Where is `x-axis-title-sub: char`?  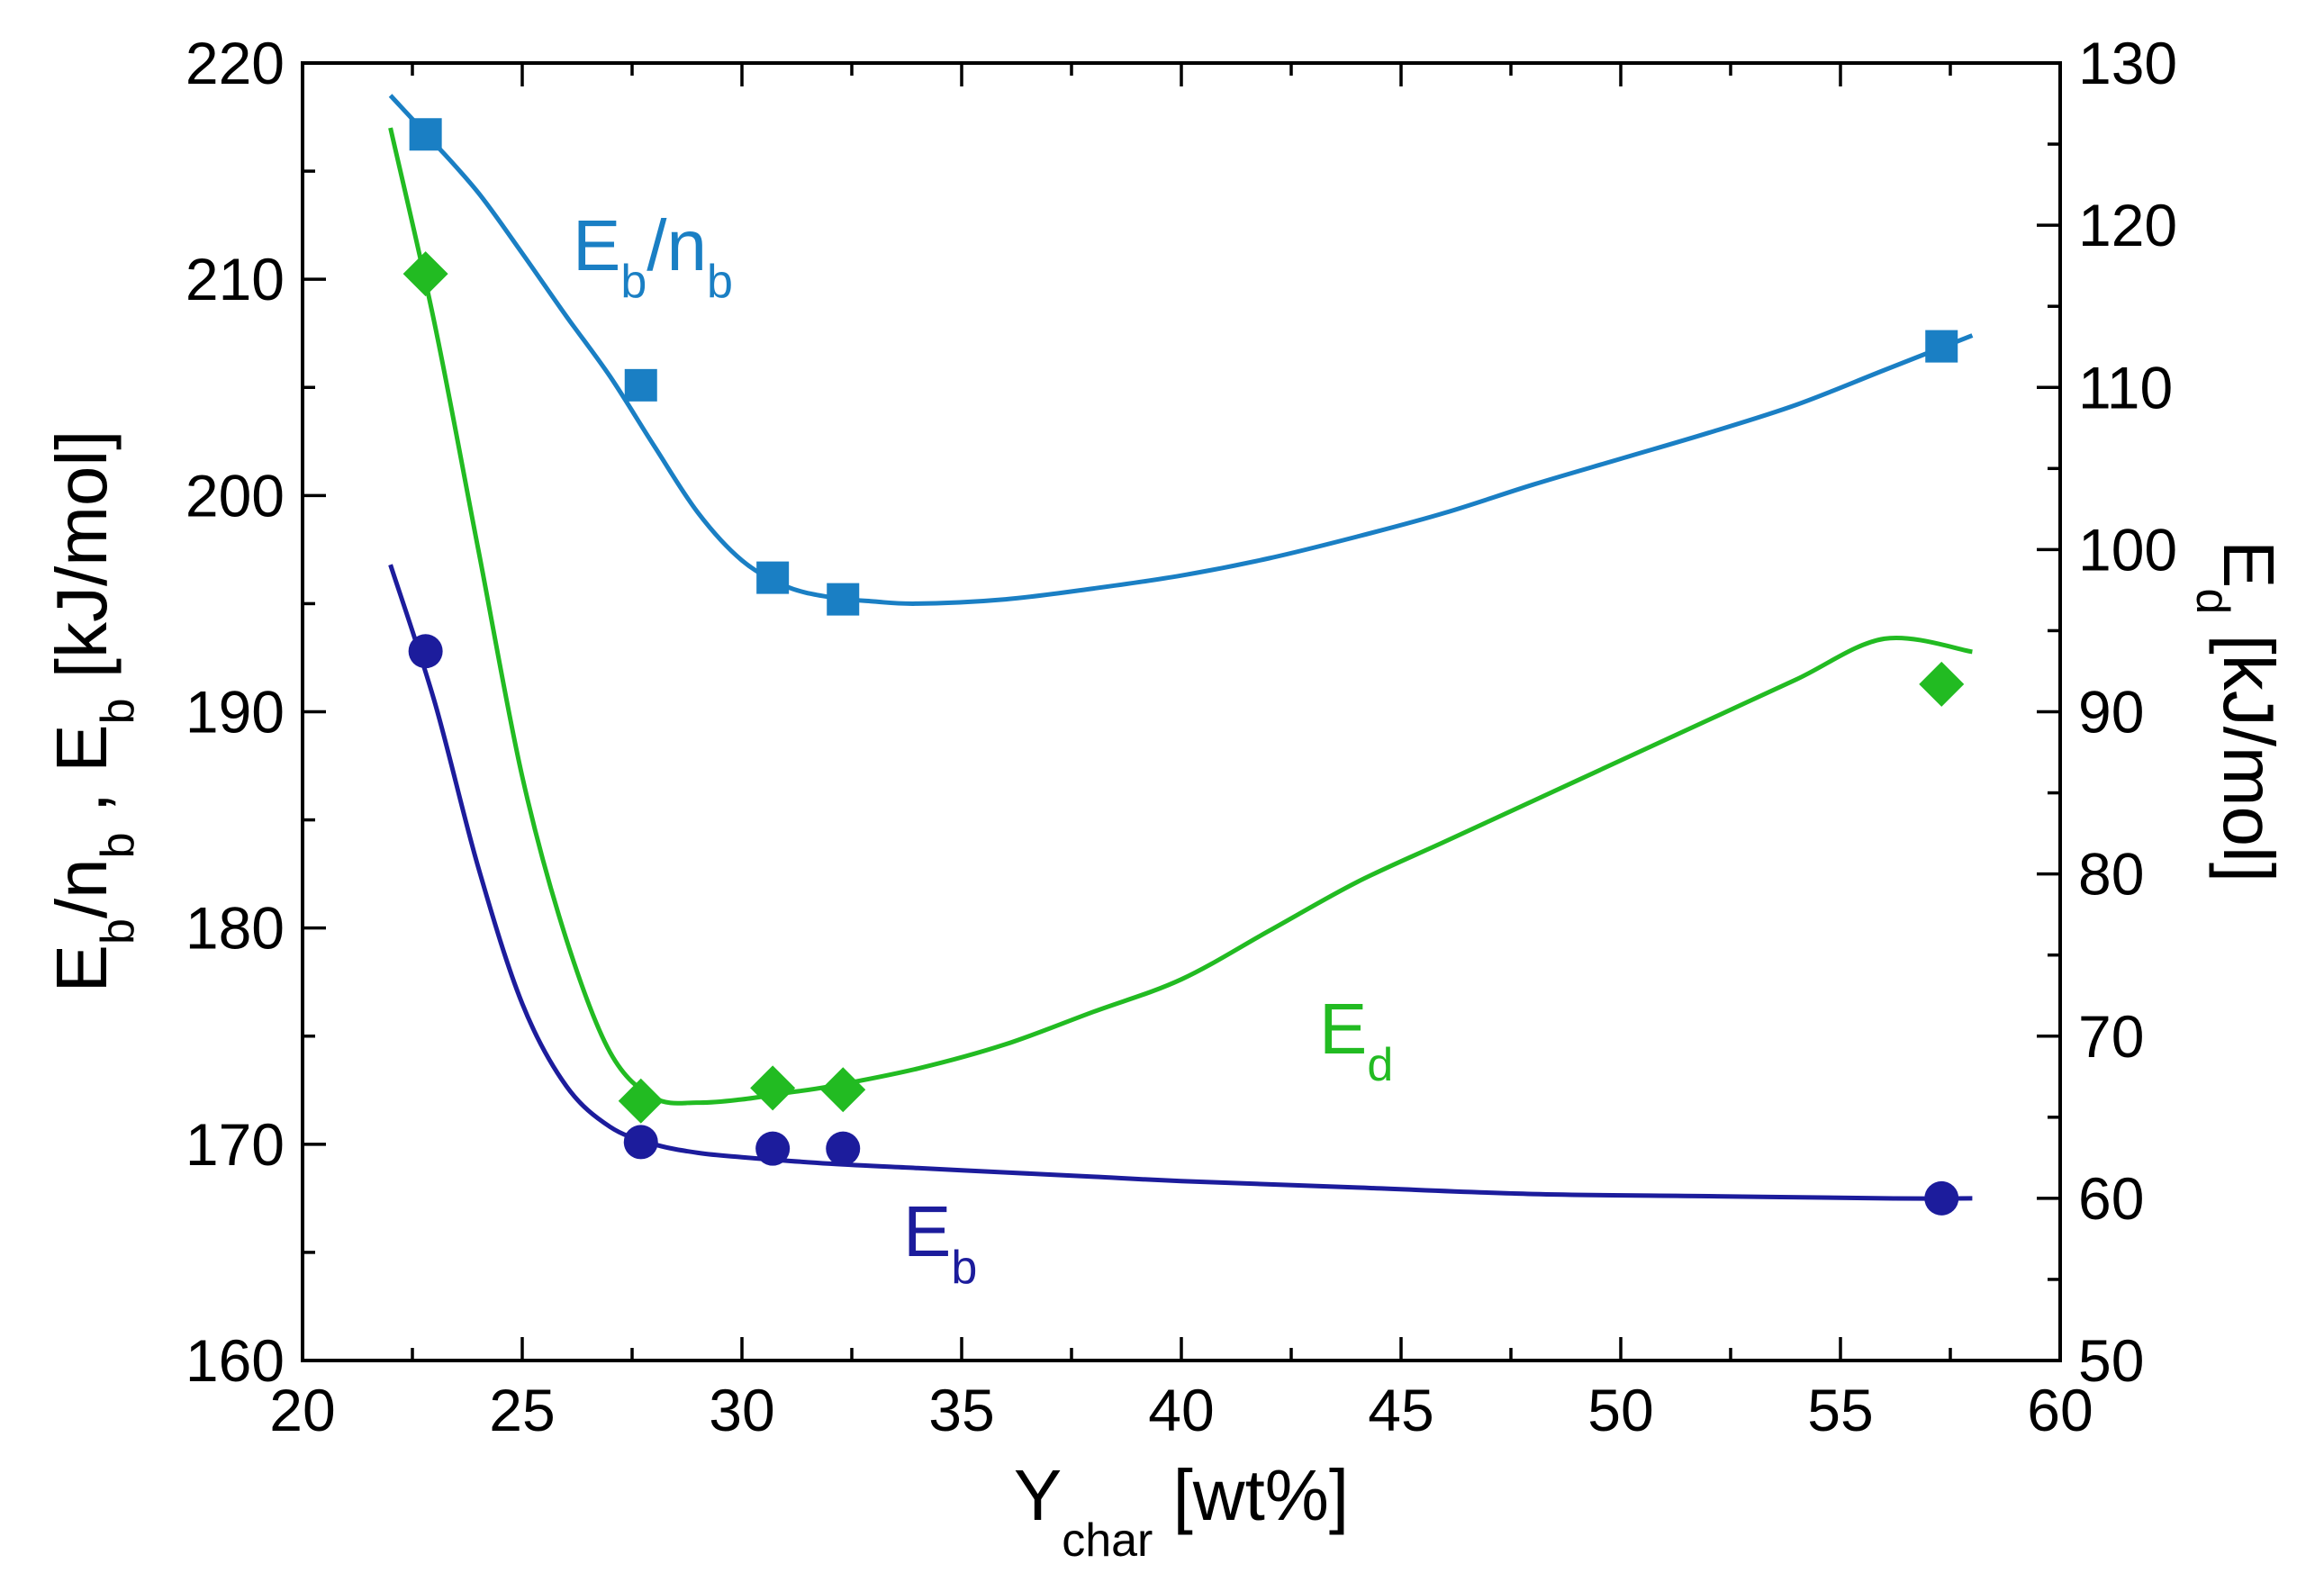
x-axis-title-sub: char is located at coordinates (1107, 1540).